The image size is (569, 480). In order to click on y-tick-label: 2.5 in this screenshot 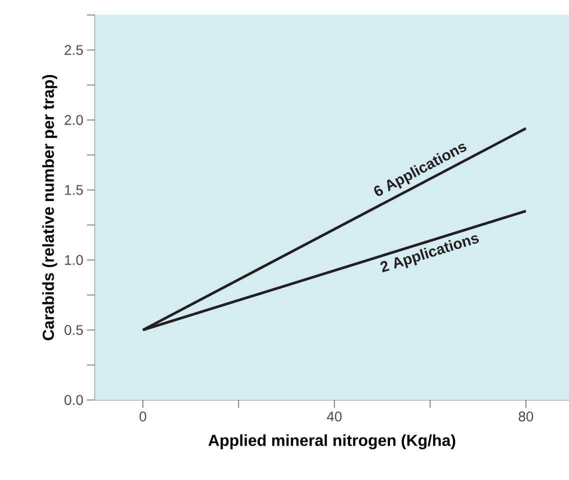, I will do `click(73, 50)`.